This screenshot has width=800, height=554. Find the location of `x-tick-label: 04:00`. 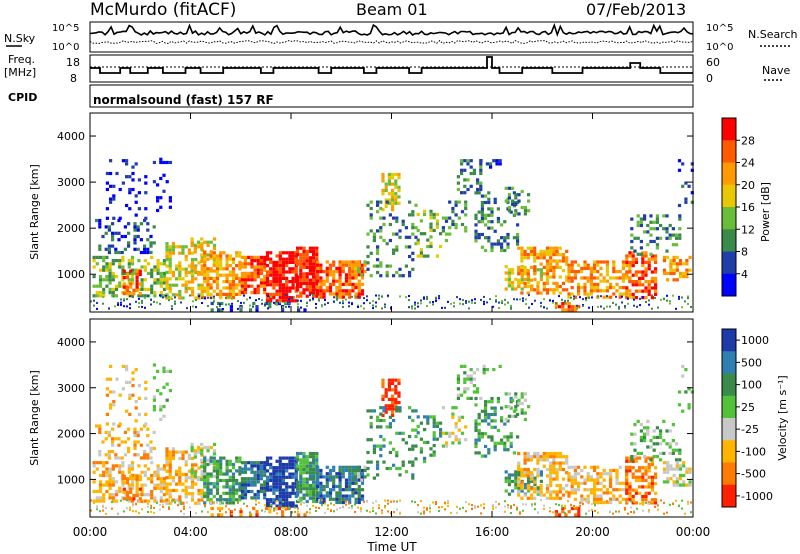

x-tick-label: 04:00 is located at coordinates (190, 532).